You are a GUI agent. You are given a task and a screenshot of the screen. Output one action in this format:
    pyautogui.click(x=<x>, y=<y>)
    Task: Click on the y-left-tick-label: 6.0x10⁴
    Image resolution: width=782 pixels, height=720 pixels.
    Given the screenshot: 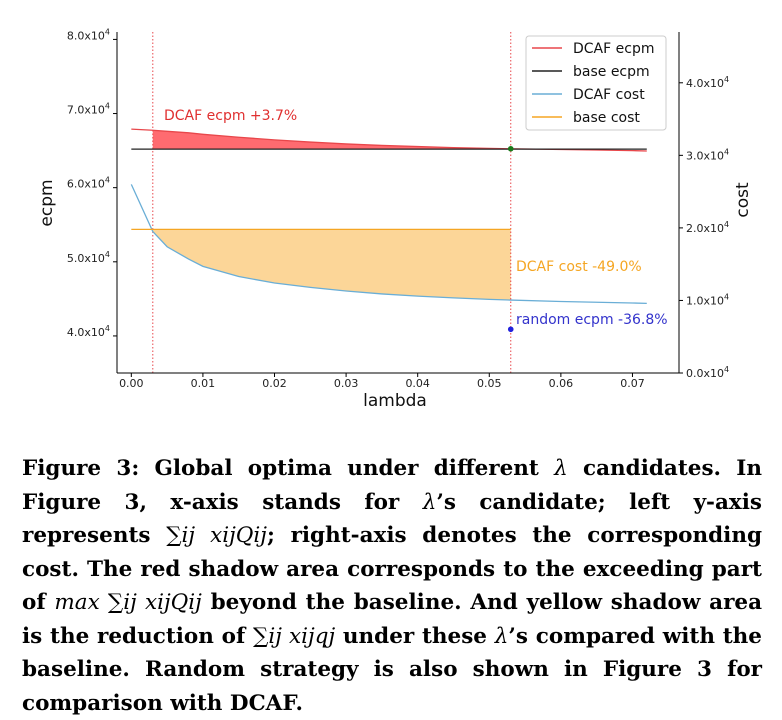 What is the action you would take?
    pyautogui.click(x=88, y=183)
    